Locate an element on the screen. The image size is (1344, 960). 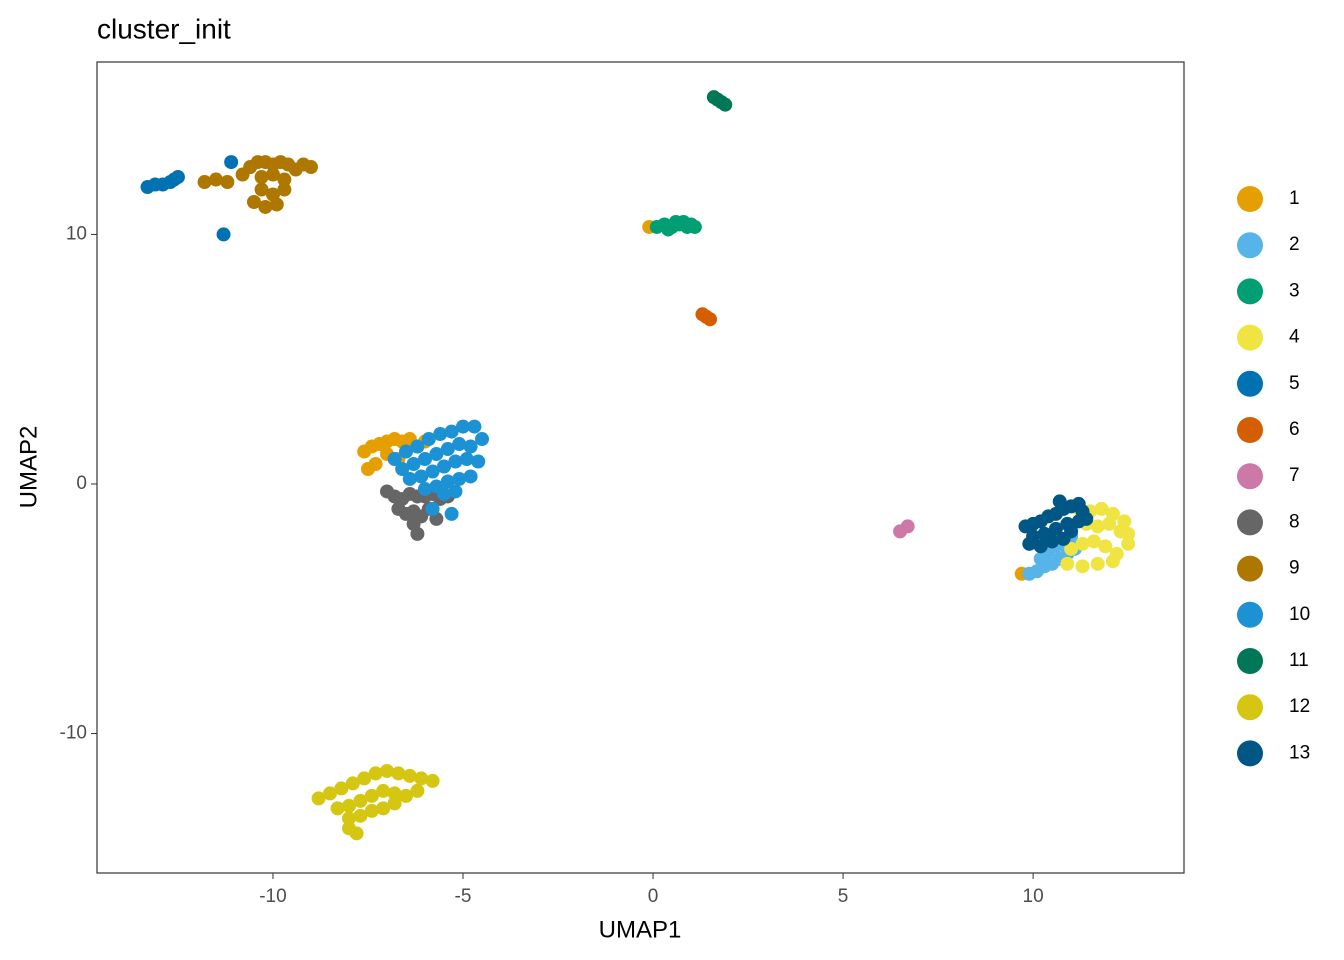
legend-label: 12 is located at coordinates (1299, 706).